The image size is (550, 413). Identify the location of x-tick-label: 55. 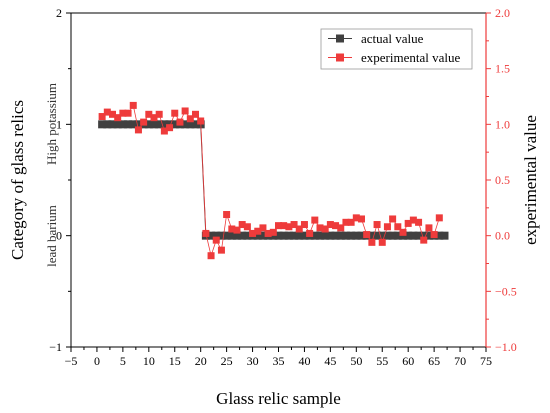
(382, 361).